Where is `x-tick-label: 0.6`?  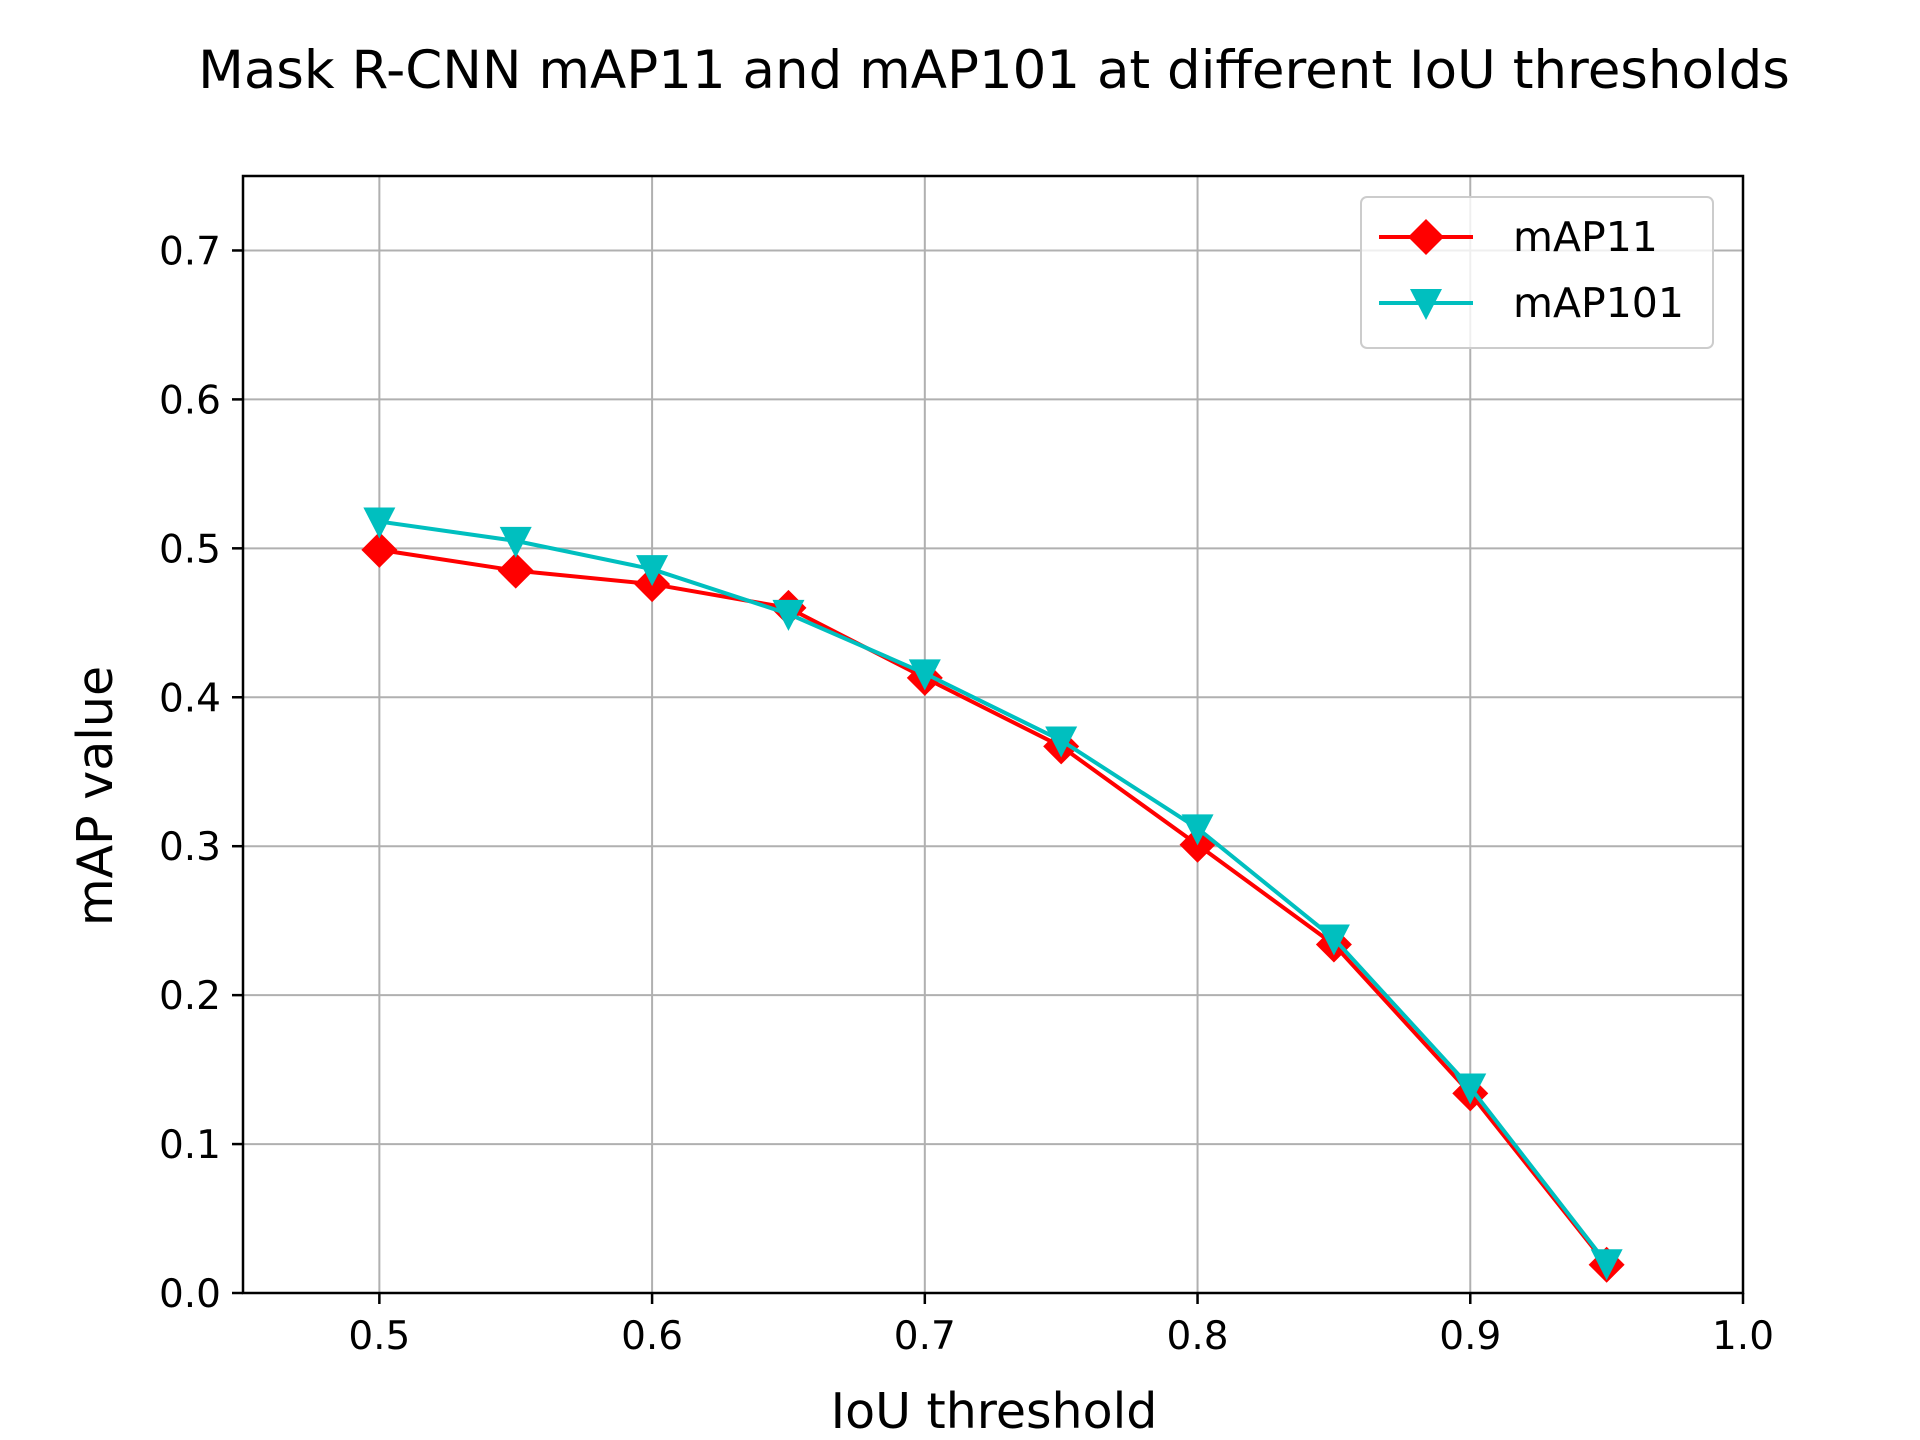 x-tick-label: 0.6 is located at coordinates (652, 1336).